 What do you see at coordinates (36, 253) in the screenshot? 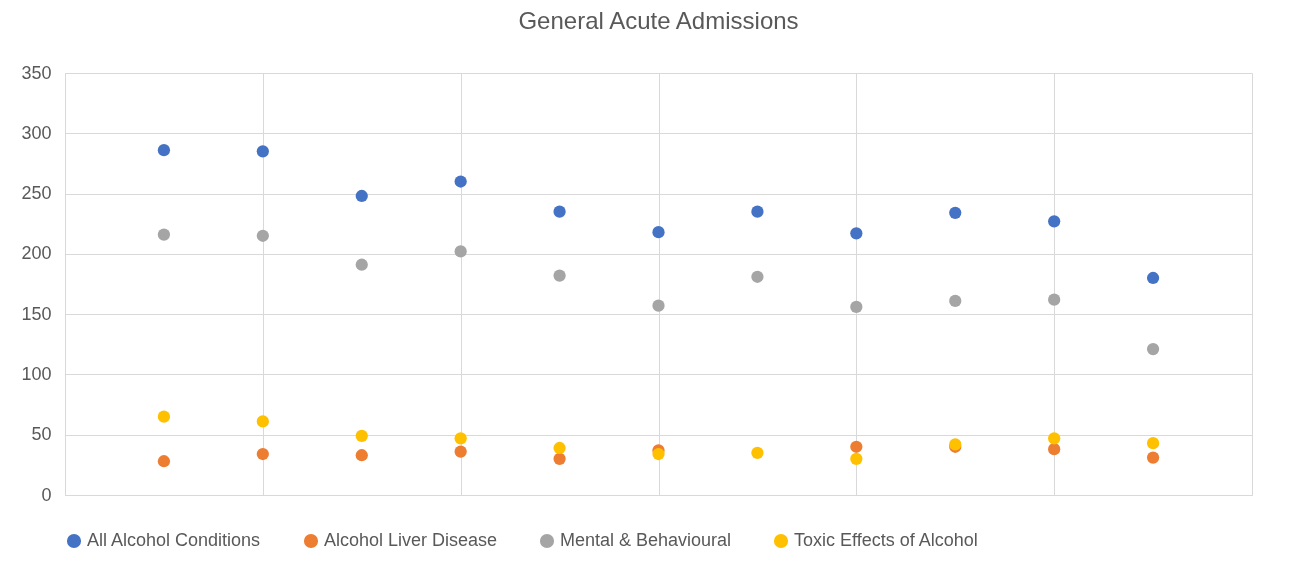
I see `y-tick-label: 200` at bounding box center [36, 253].